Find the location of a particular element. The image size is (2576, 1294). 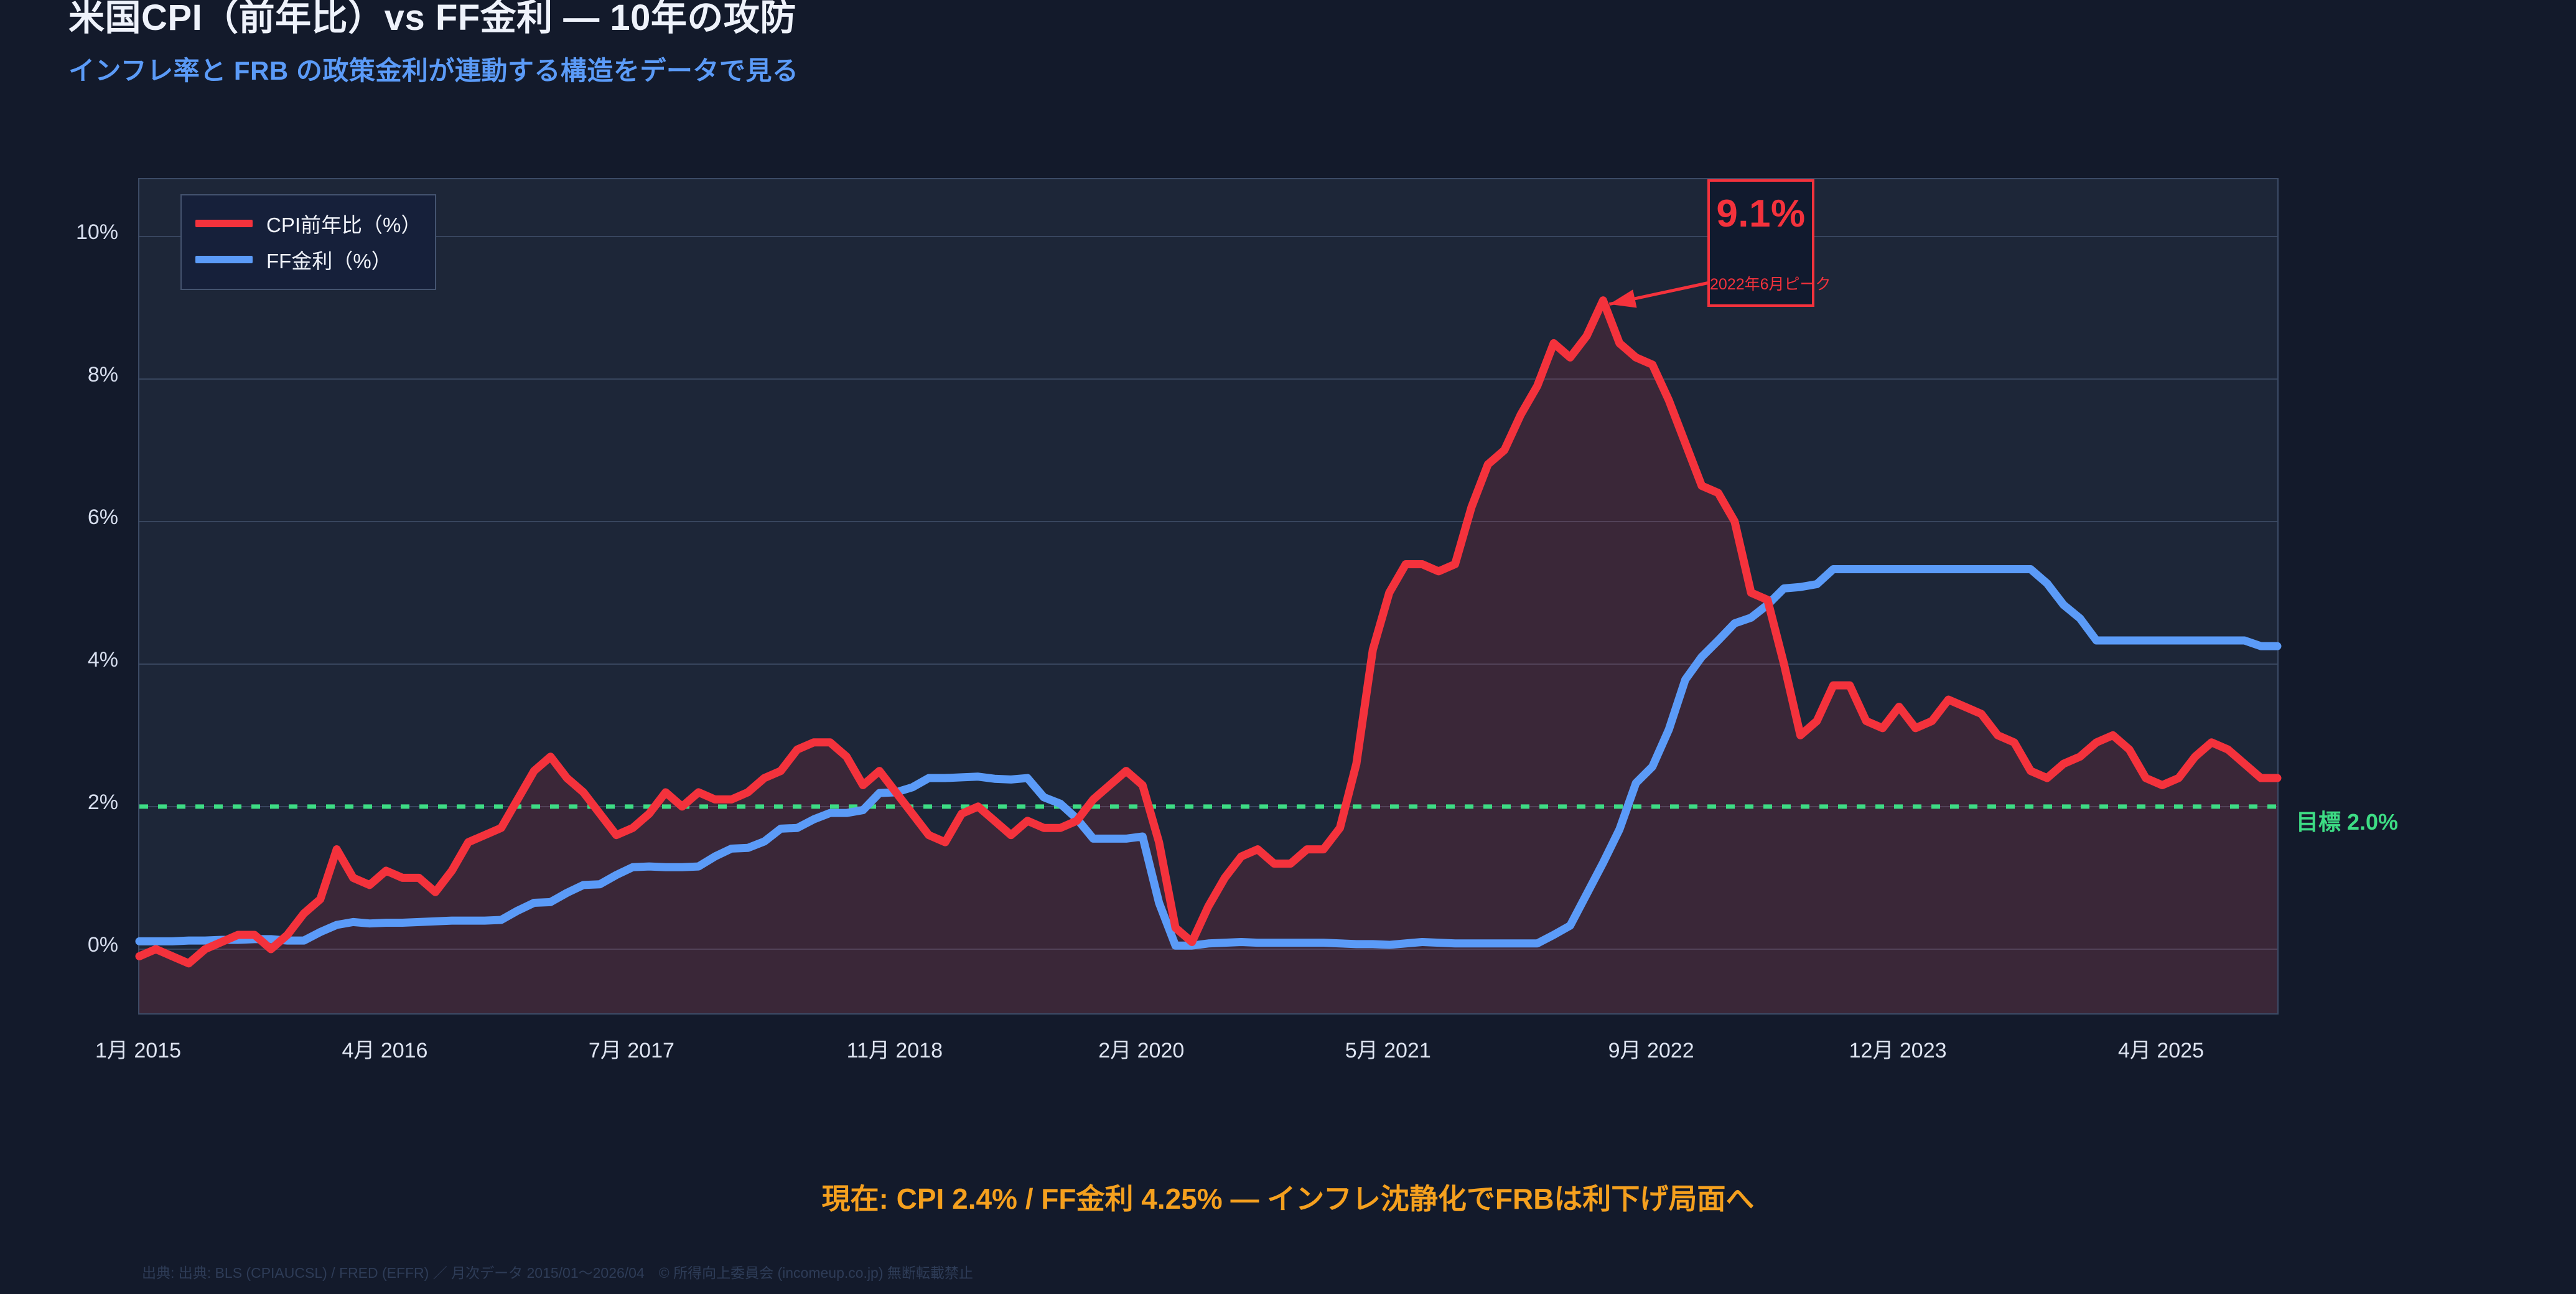

x-axis-tick-label: 12月 2023 is located at coordinates (1898, 1050).